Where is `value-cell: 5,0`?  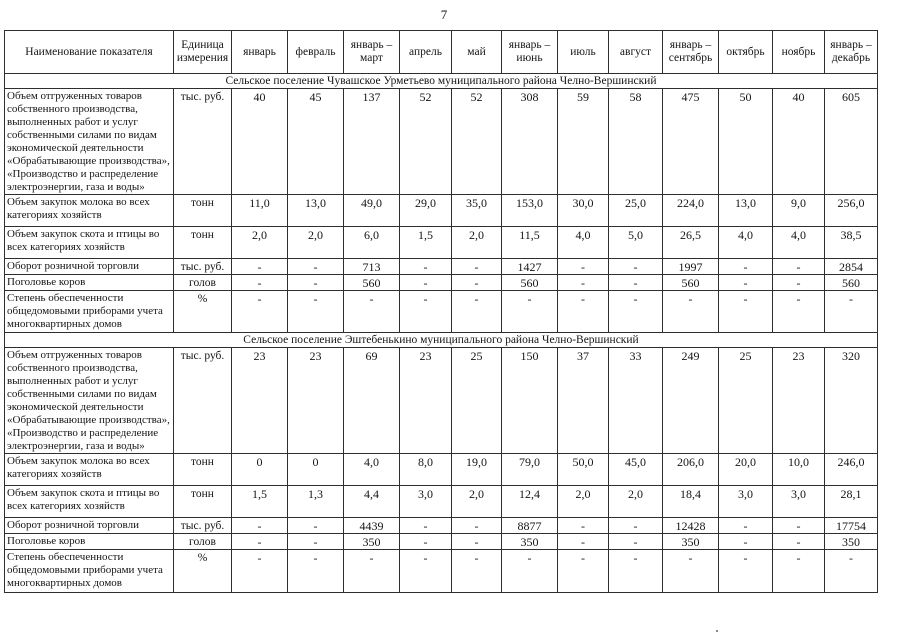
value-cell: 5,0 is located at coordinates (635, 242).